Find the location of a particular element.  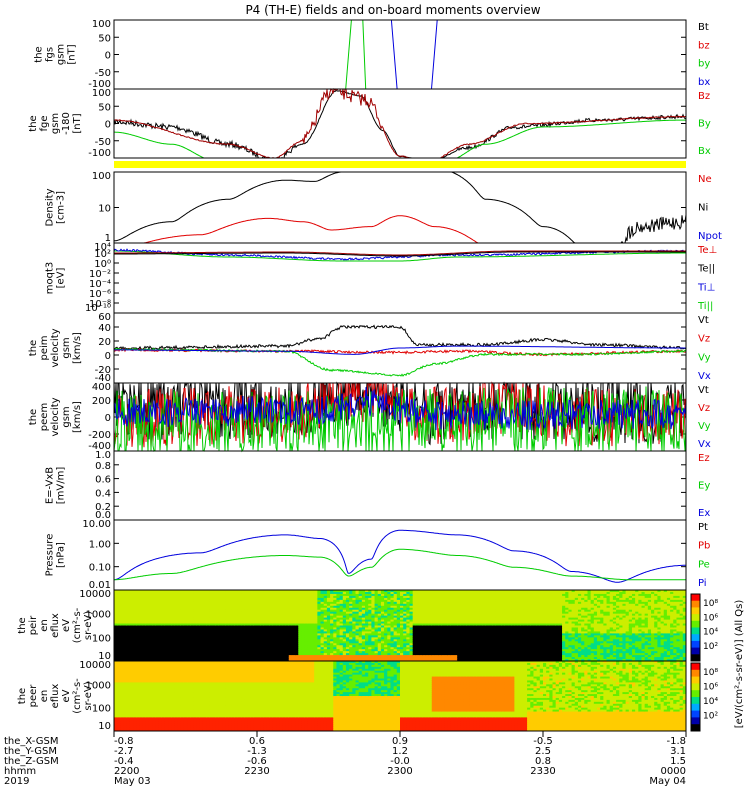

plot-density is located at coordinates (400, 207).